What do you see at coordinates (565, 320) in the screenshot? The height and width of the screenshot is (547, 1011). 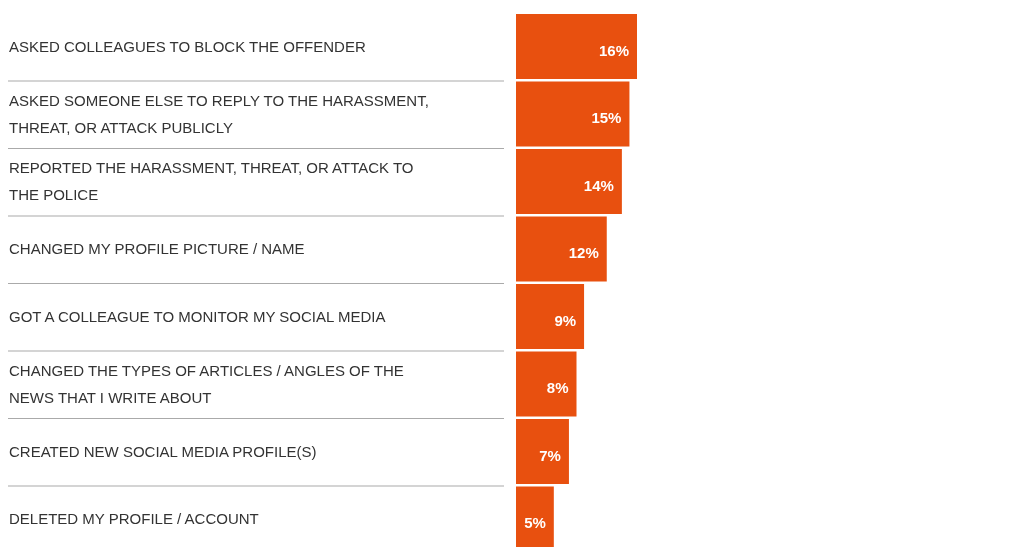 I see `data-label: 9%` at bounding box center [565, 320].